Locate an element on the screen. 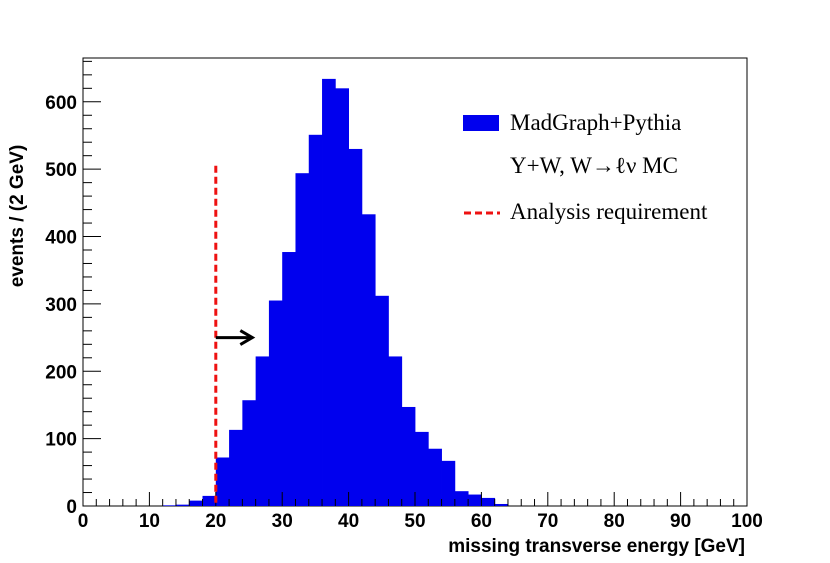  x-tick-label: 50 is located at coordinates (414, 521).